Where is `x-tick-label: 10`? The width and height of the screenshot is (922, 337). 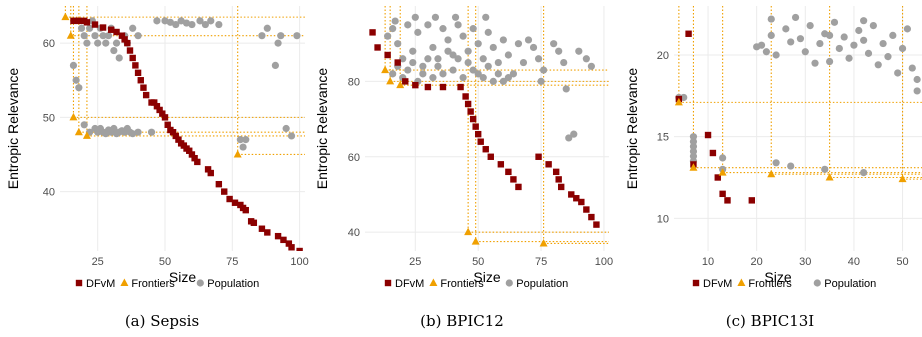 x-tick-label: 10 is located at coordinates (708, 262).